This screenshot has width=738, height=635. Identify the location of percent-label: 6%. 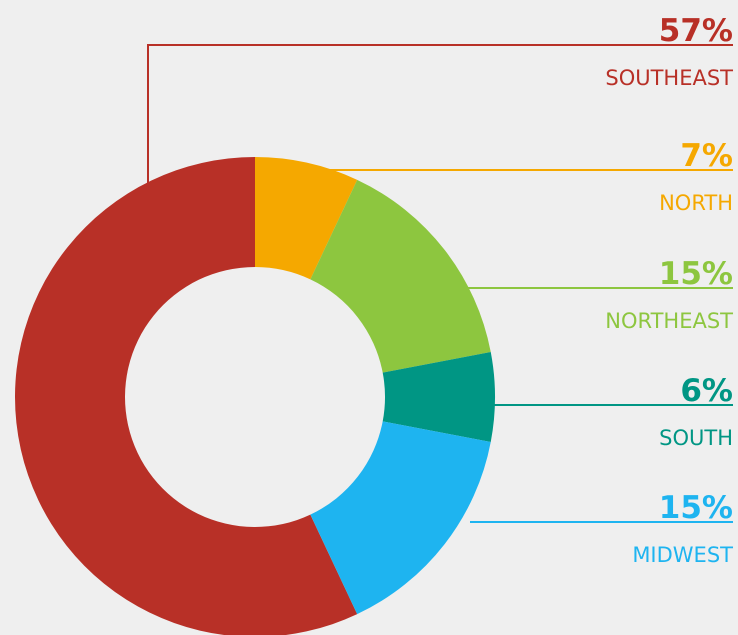
(706, 391).